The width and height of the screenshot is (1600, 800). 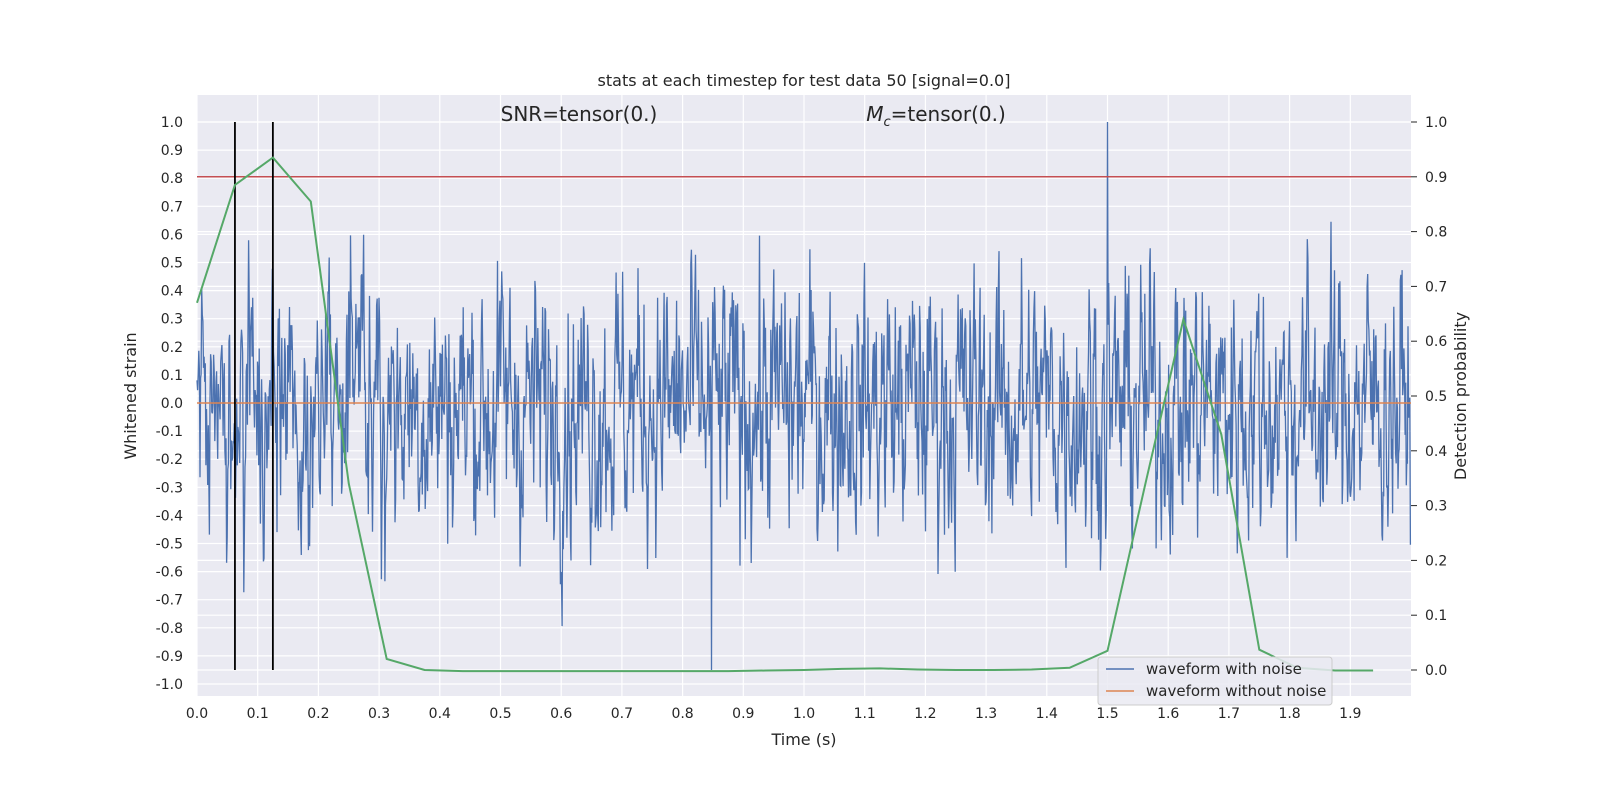 I want to click on x-tick-label: 0.0, so click(x=197, y=714).